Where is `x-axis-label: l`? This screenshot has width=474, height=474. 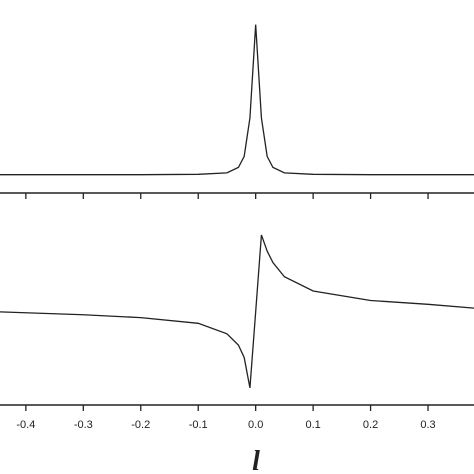
x-axis-label: l is located at coordinates (256, 460).